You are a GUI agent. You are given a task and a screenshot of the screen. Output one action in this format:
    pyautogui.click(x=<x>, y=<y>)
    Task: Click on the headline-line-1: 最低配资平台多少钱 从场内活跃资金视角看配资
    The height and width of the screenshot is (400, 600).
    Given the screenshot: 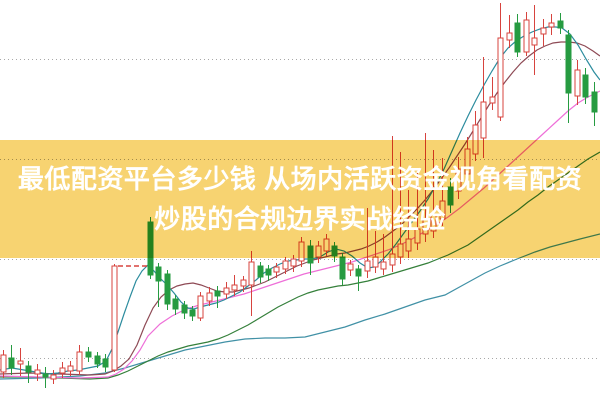 What is the action you would take?
    pyautogui.click(x=300, y=179)
    